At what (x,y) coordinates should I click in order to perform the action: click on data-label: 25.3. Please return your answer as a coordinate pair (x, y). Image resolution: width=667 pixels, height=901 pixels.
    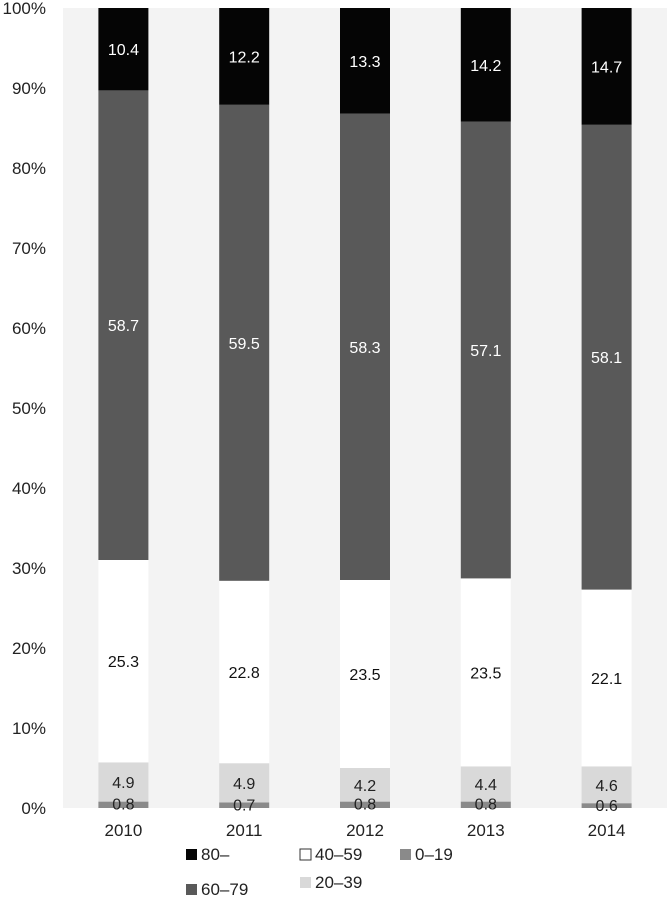
    Looking at the image, I should click on (123, 662).